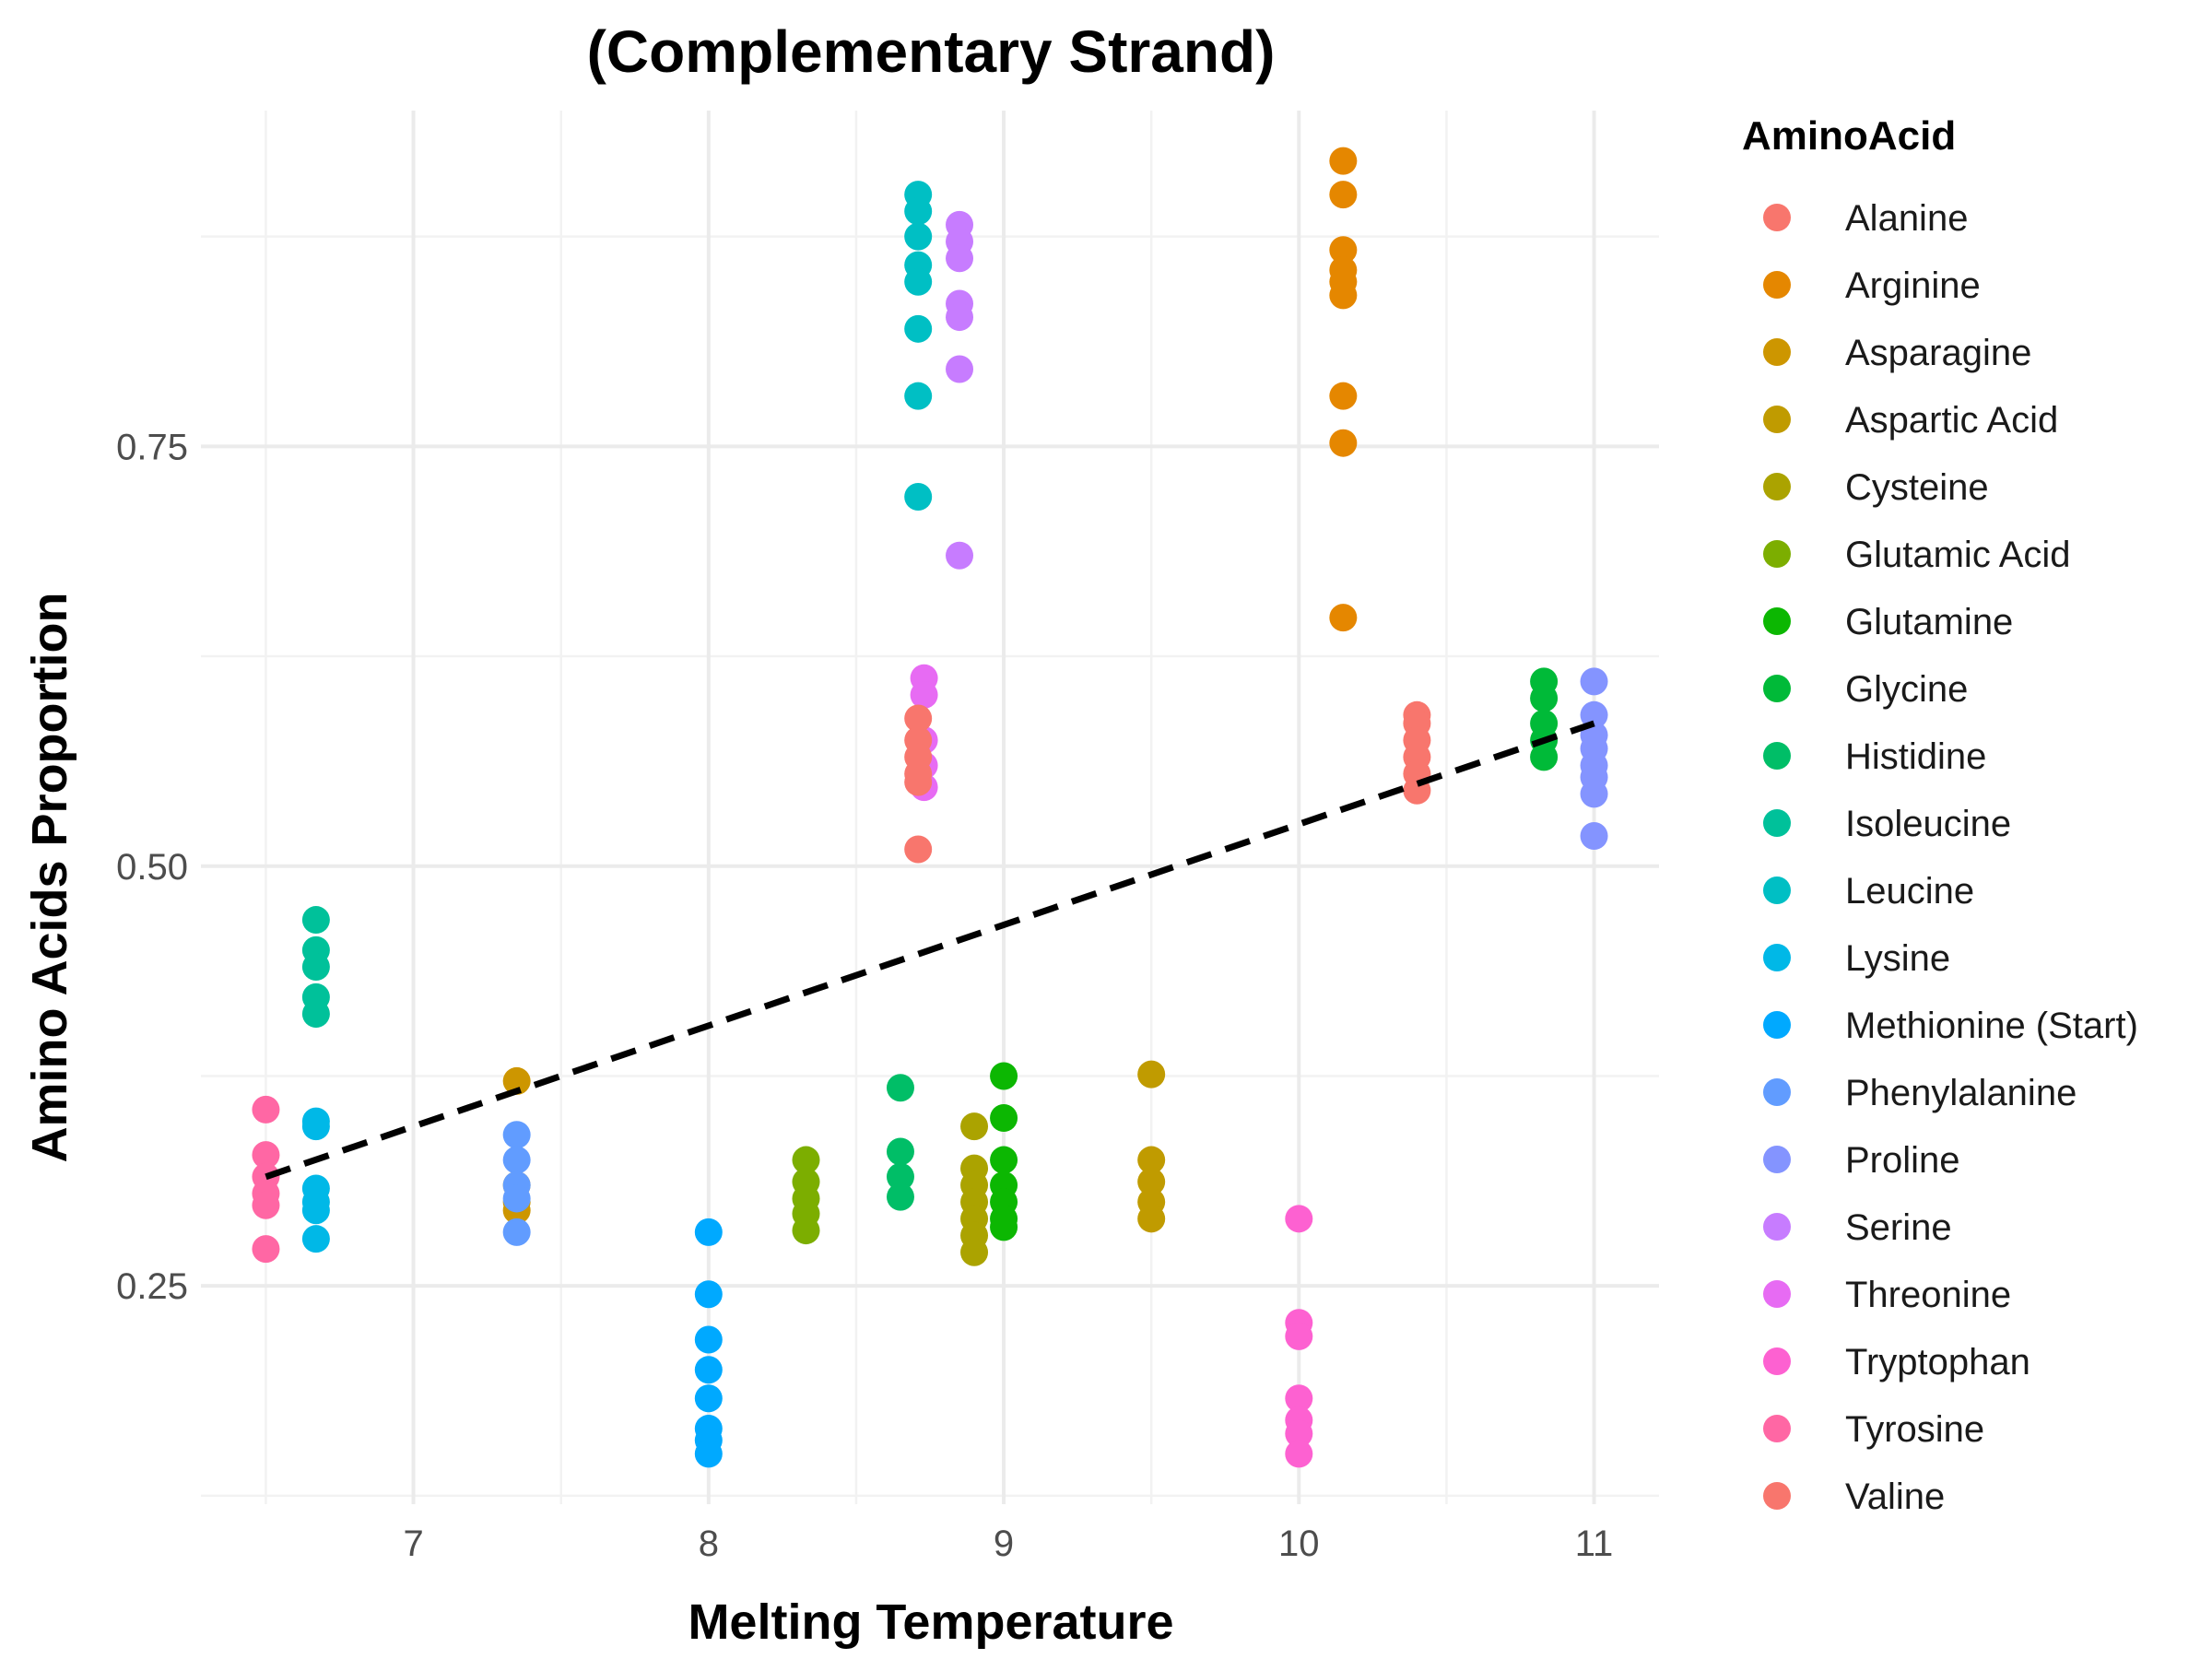 Image resolution: width=2212 pixels, height=1659 pixels. I want to click on x-axis-title: Melting Temperature, so click(930, 1622).